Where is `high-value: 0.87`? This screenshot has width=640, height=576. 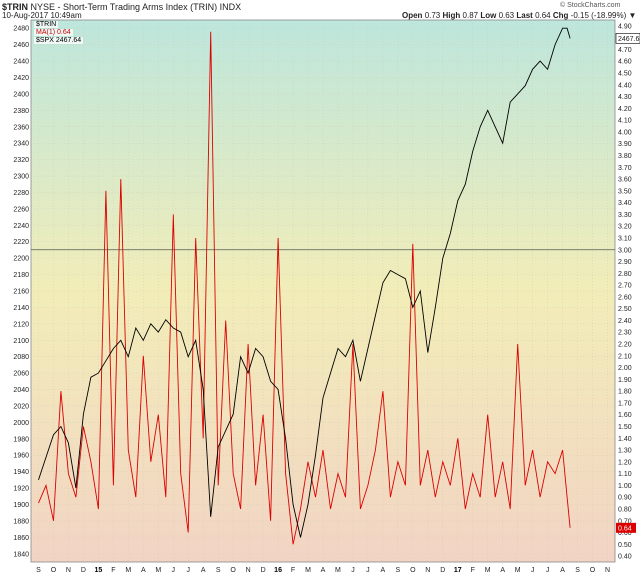 high-value: 0.87 is located at coordinates (470, 15).